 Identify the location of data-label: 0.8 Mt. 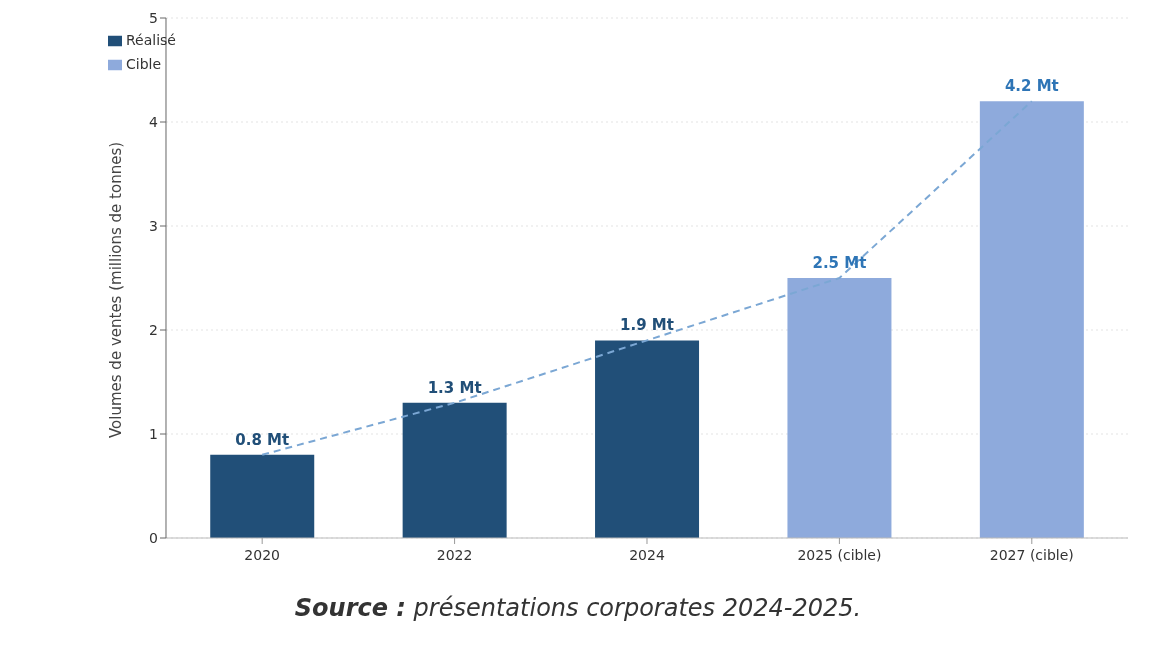
(262, 439).